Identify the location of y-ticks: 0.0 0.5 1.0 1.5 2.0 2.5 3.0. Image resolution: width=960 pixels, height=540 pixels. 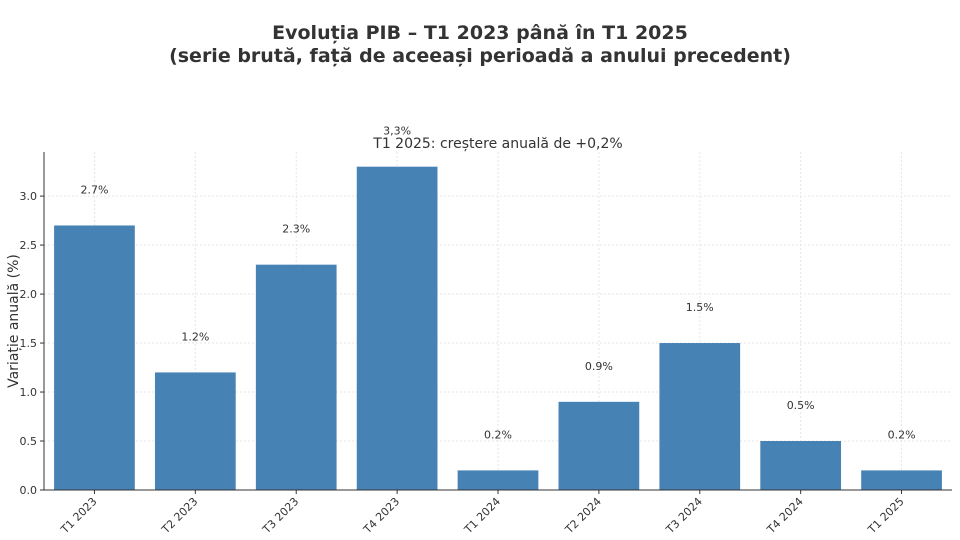
(32, 343).